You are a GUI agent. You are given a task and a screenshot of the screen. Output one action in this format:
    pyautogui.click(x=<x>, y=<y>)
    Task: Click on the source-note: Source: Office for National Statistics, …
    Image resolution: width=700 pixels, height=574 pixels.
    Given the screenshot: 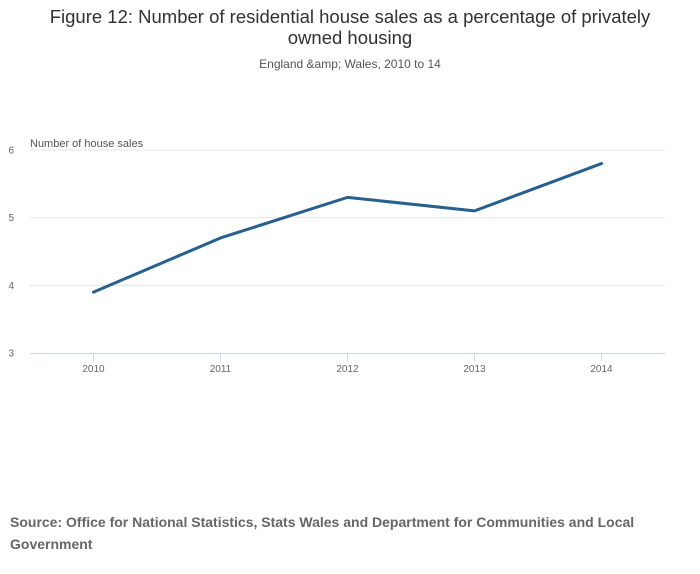 What is the action you would take?
    pyautogui.click(x=322, y=533)
    